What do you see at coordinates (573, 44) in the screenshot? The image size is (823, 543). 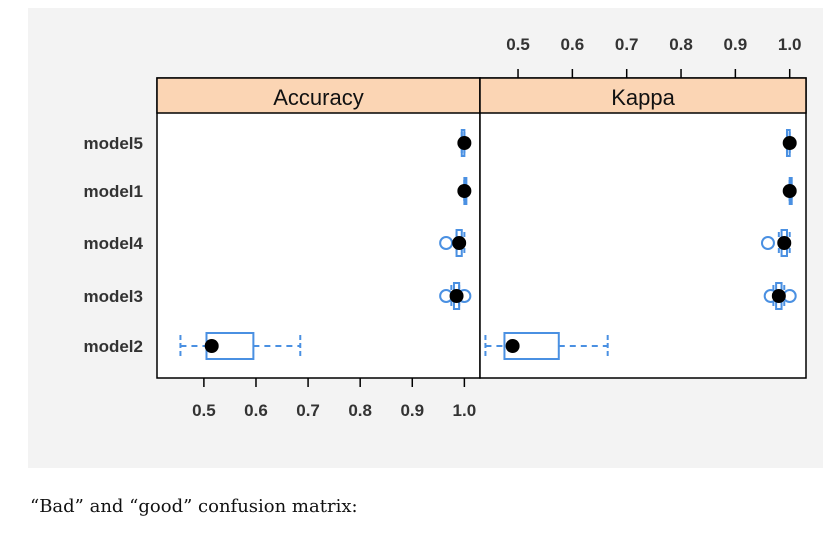 I see `x-tick-label-kappa: 0.6` at bounding box center [573, 44].